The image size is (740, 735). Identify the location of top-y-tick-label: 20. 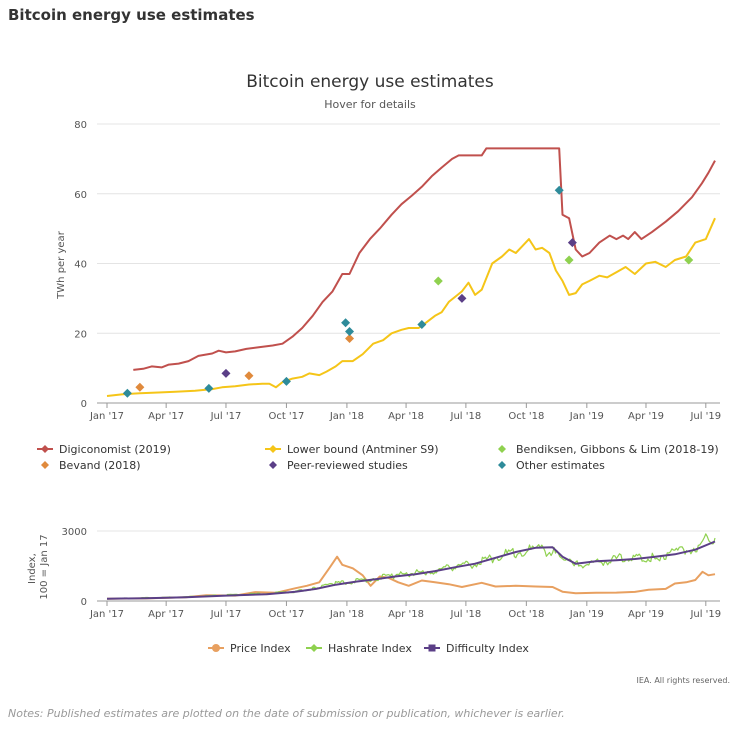
(80, 334).